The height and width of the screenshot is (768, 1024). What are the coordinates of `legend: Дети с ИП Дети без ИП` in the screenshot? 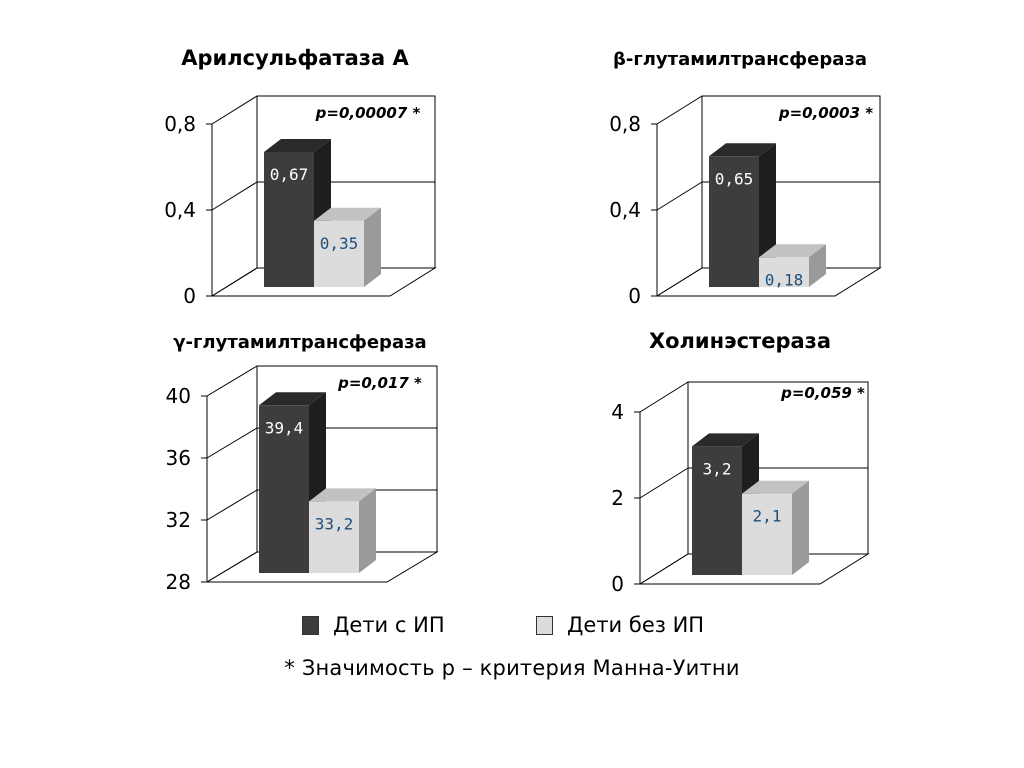 It's located at (512, 628).